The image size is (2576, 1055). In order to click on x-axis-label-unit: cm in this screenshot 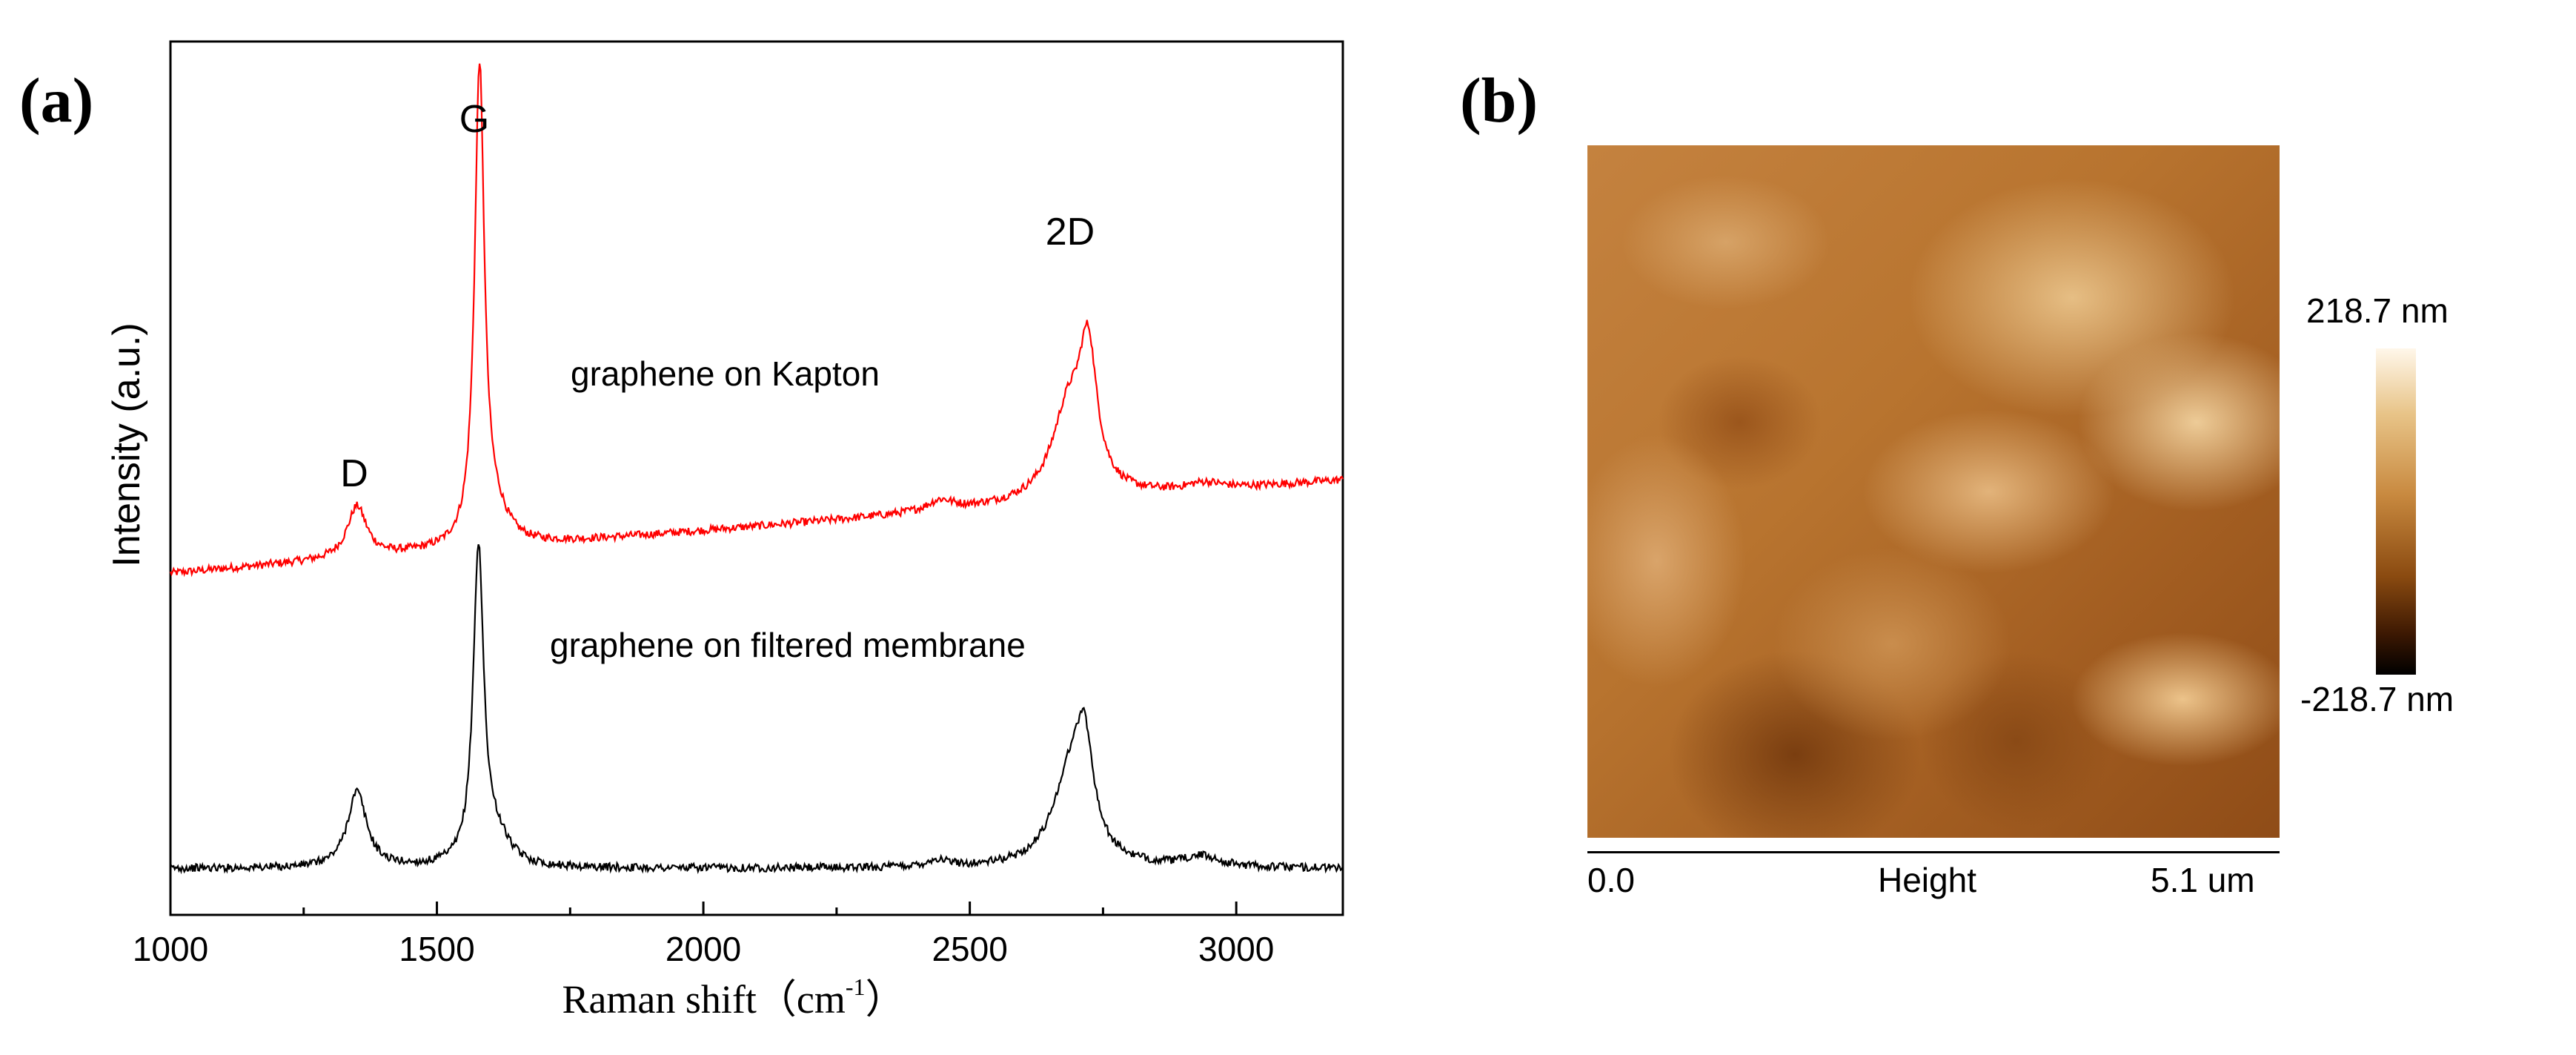, I will do `click(821, 999)`.